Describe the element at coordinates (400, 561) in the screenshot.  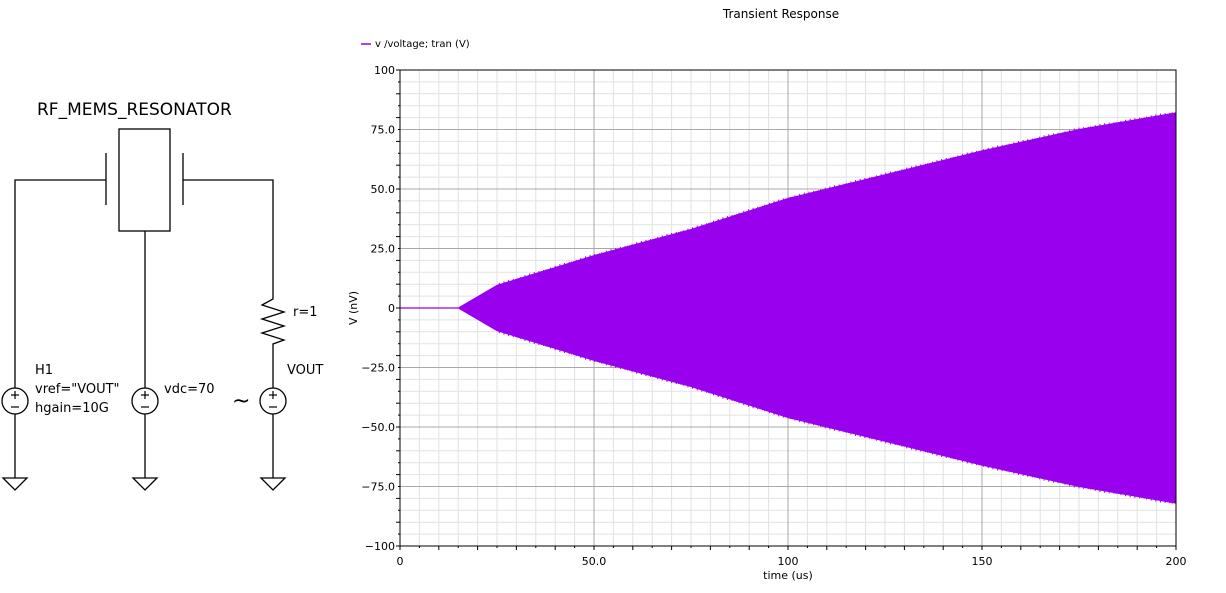
I see `x-tick-label: 0` at that location.